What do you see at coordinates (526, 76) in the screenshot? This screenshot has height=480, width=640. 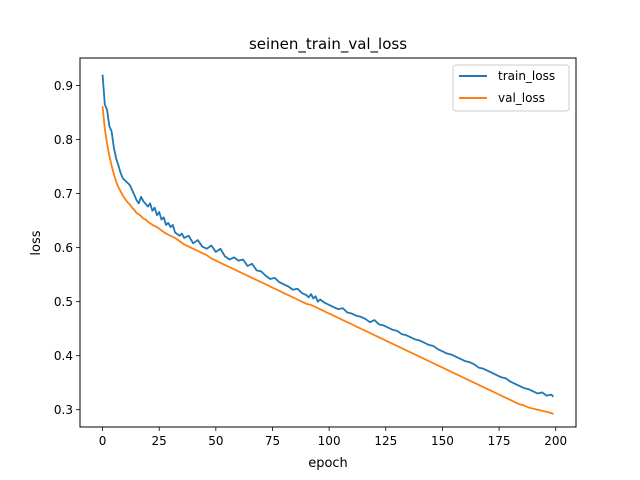 I see `legend-label-train-loss: train_loss` at bounding box center [526, 76].